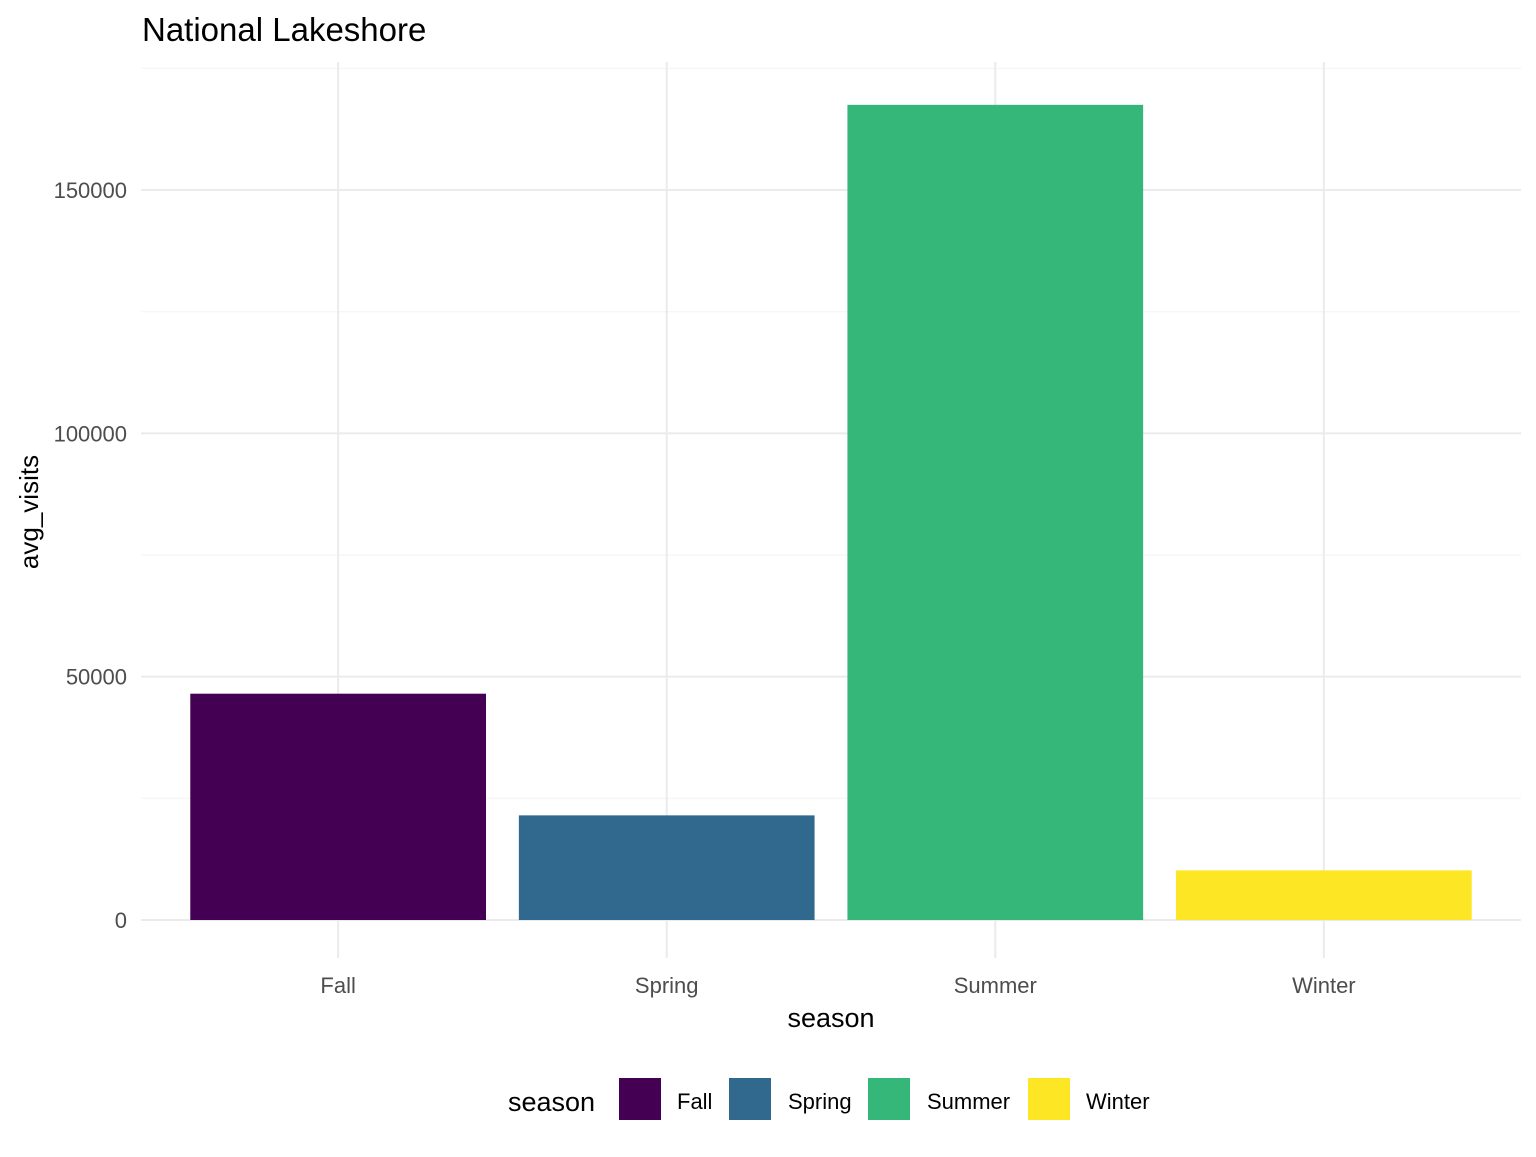 Image resolution: width=1536 pixels, height=1157 pixels. I want to click on y-tick-label: 0, so click(121, 920).